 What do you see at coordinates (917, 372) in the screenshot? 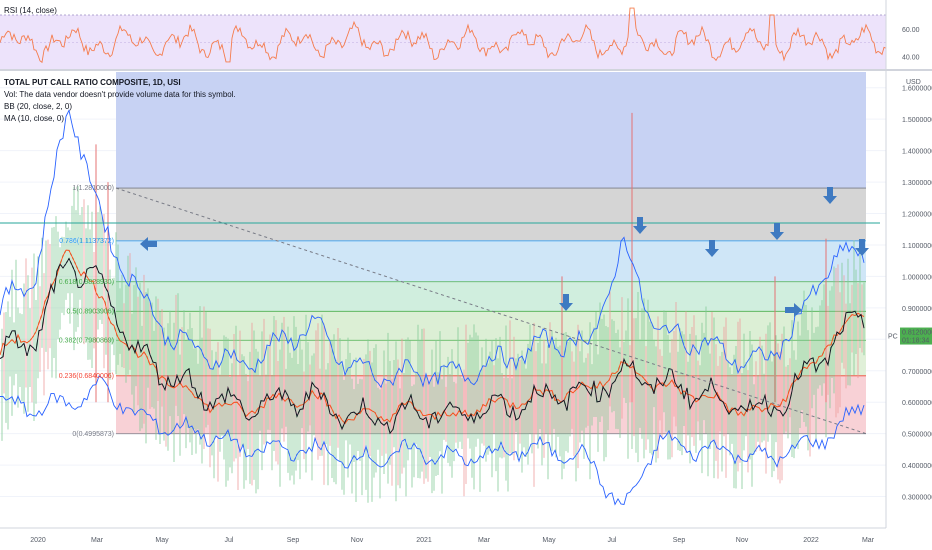
I see `y-tick-label: 0.7000000` at bounding box center [917, 372].